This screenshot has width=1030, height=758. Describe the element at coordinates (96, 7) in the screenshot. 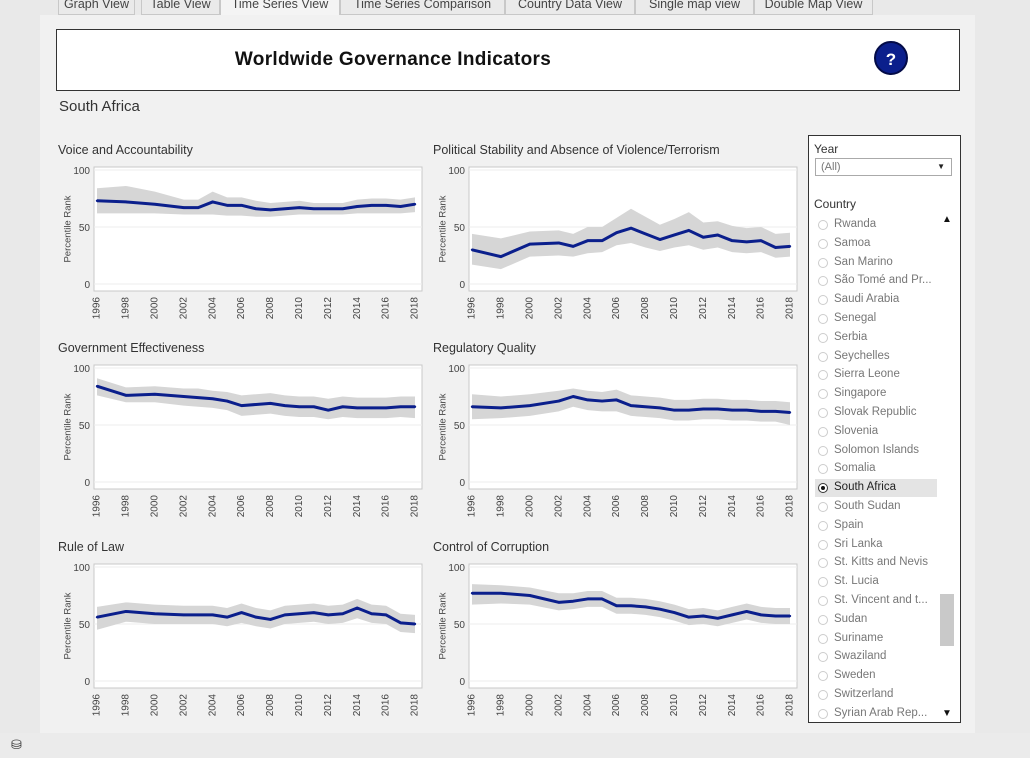

I see `tab-graph-view: Graph View` at that location.